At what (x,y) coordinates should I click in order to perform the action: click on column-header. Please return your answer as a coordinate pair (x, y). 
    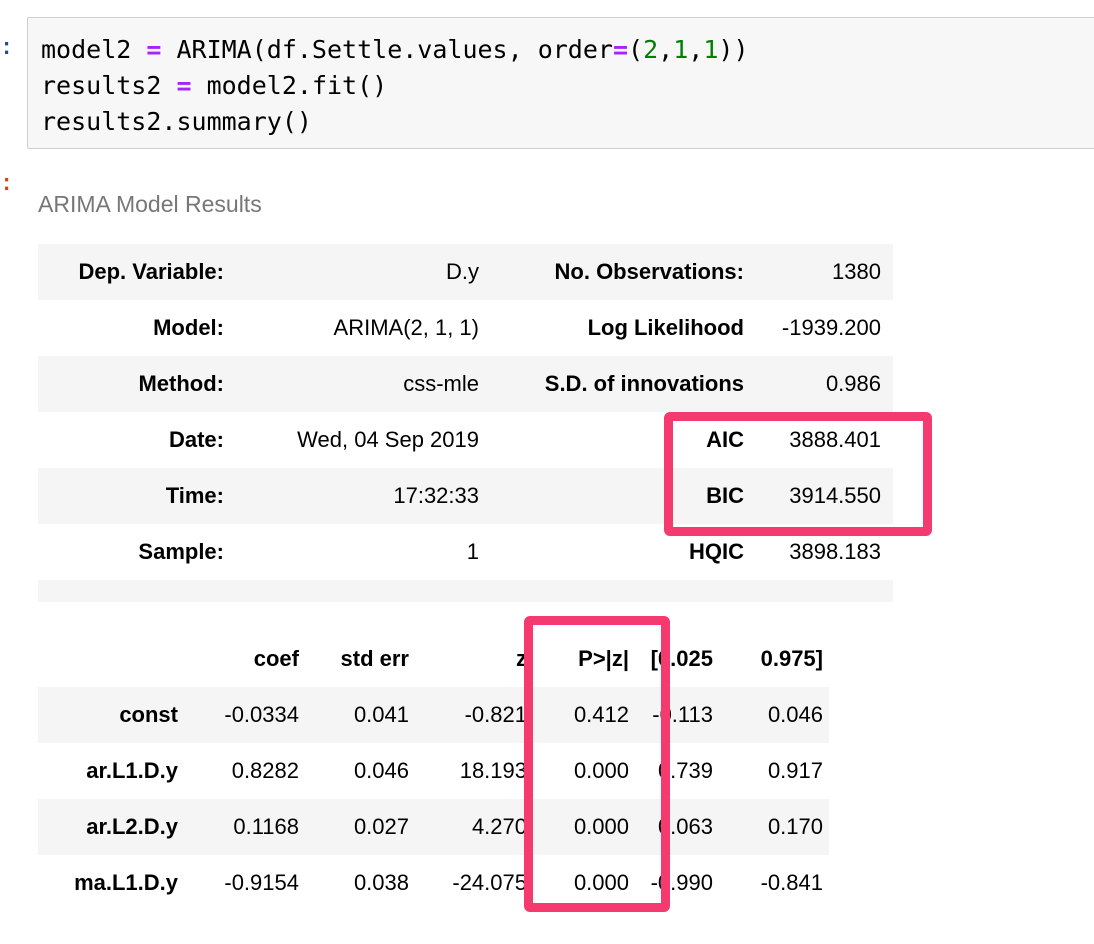
    Looking at the image, I should click on (111, 659).